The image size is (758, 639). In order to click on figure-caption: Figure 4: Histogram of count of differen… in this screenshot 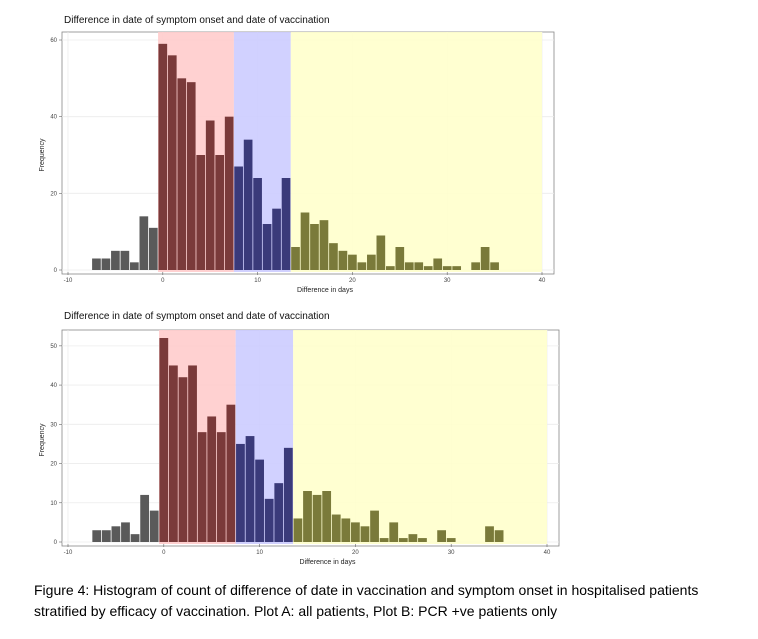, I will do `click(366, 600)`.